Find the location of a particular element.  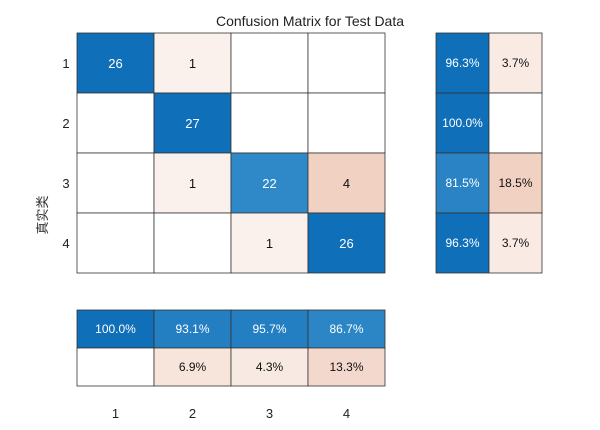

column-summary-correct-value: 100.0% is located at coordinates (115, 329).